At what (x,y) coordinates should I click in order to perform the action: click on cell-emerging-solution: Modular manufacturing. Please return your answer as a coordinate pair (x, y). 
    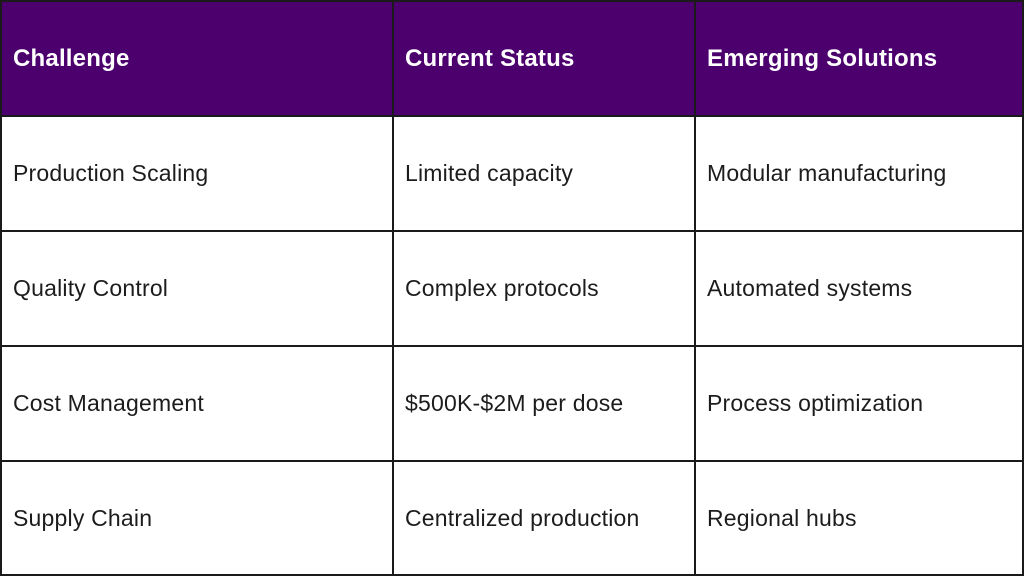
    Looking at the image, I should click on (859, 174).